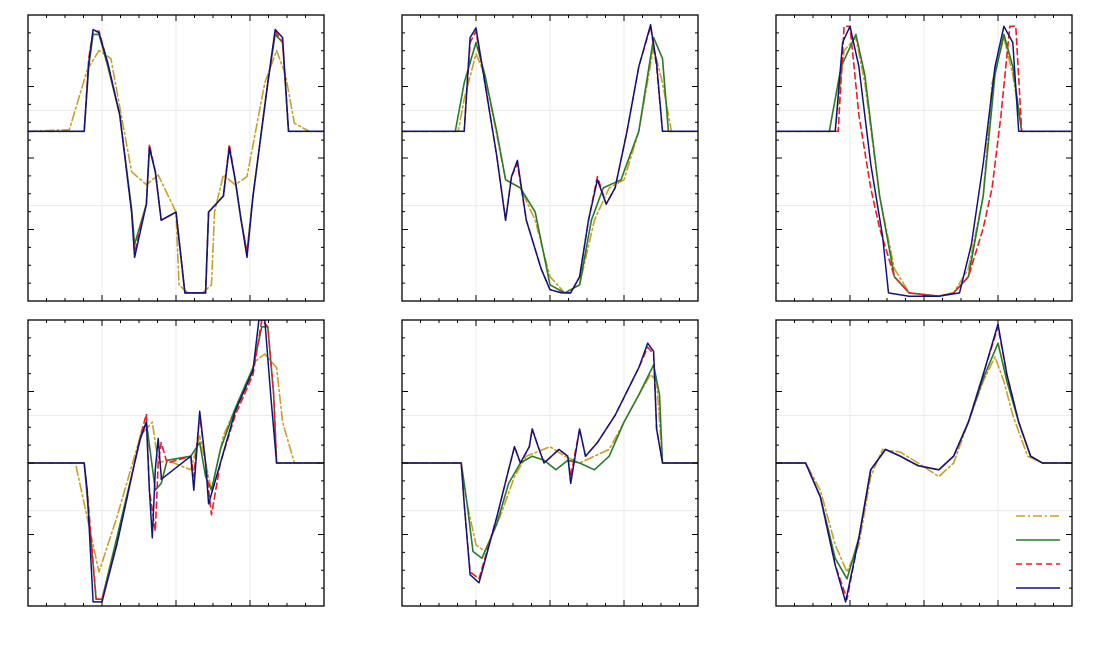  Describe the element at coordinates (1038, 552) in the screenshot. I see `legend` at that location.